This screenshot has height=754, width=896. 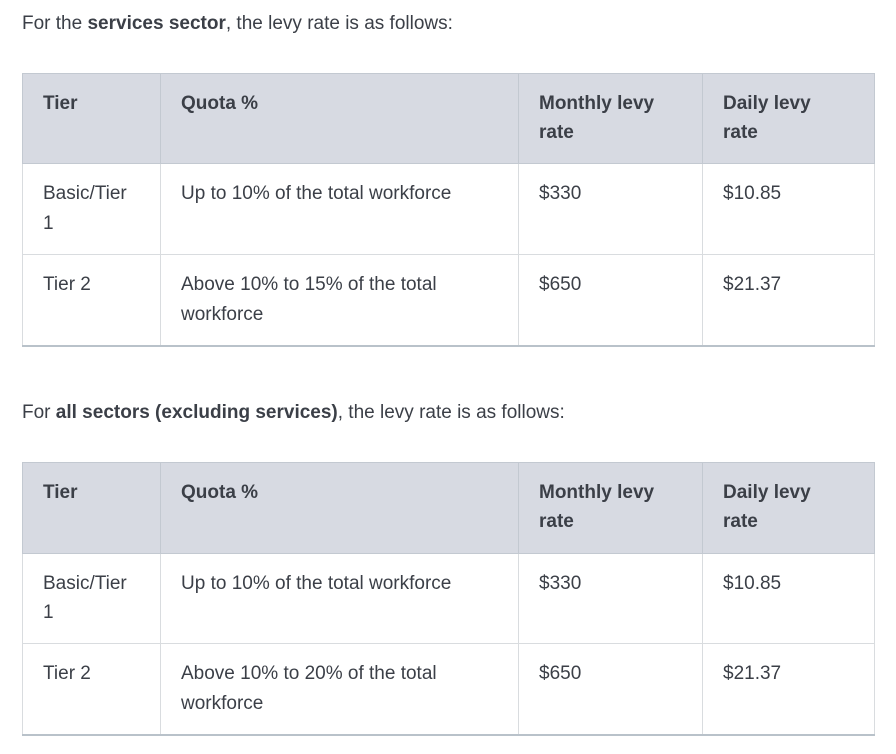 What do you see at coordinates (339, 300) in the screenshot?
I see `cell-quota: Above 10% to 15% of the total workforce` at bounding box center [339, 300].